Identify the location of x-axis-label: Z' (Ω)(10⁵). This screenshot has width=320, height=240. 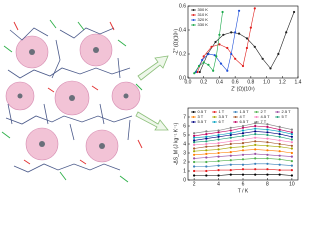
(243, 89).